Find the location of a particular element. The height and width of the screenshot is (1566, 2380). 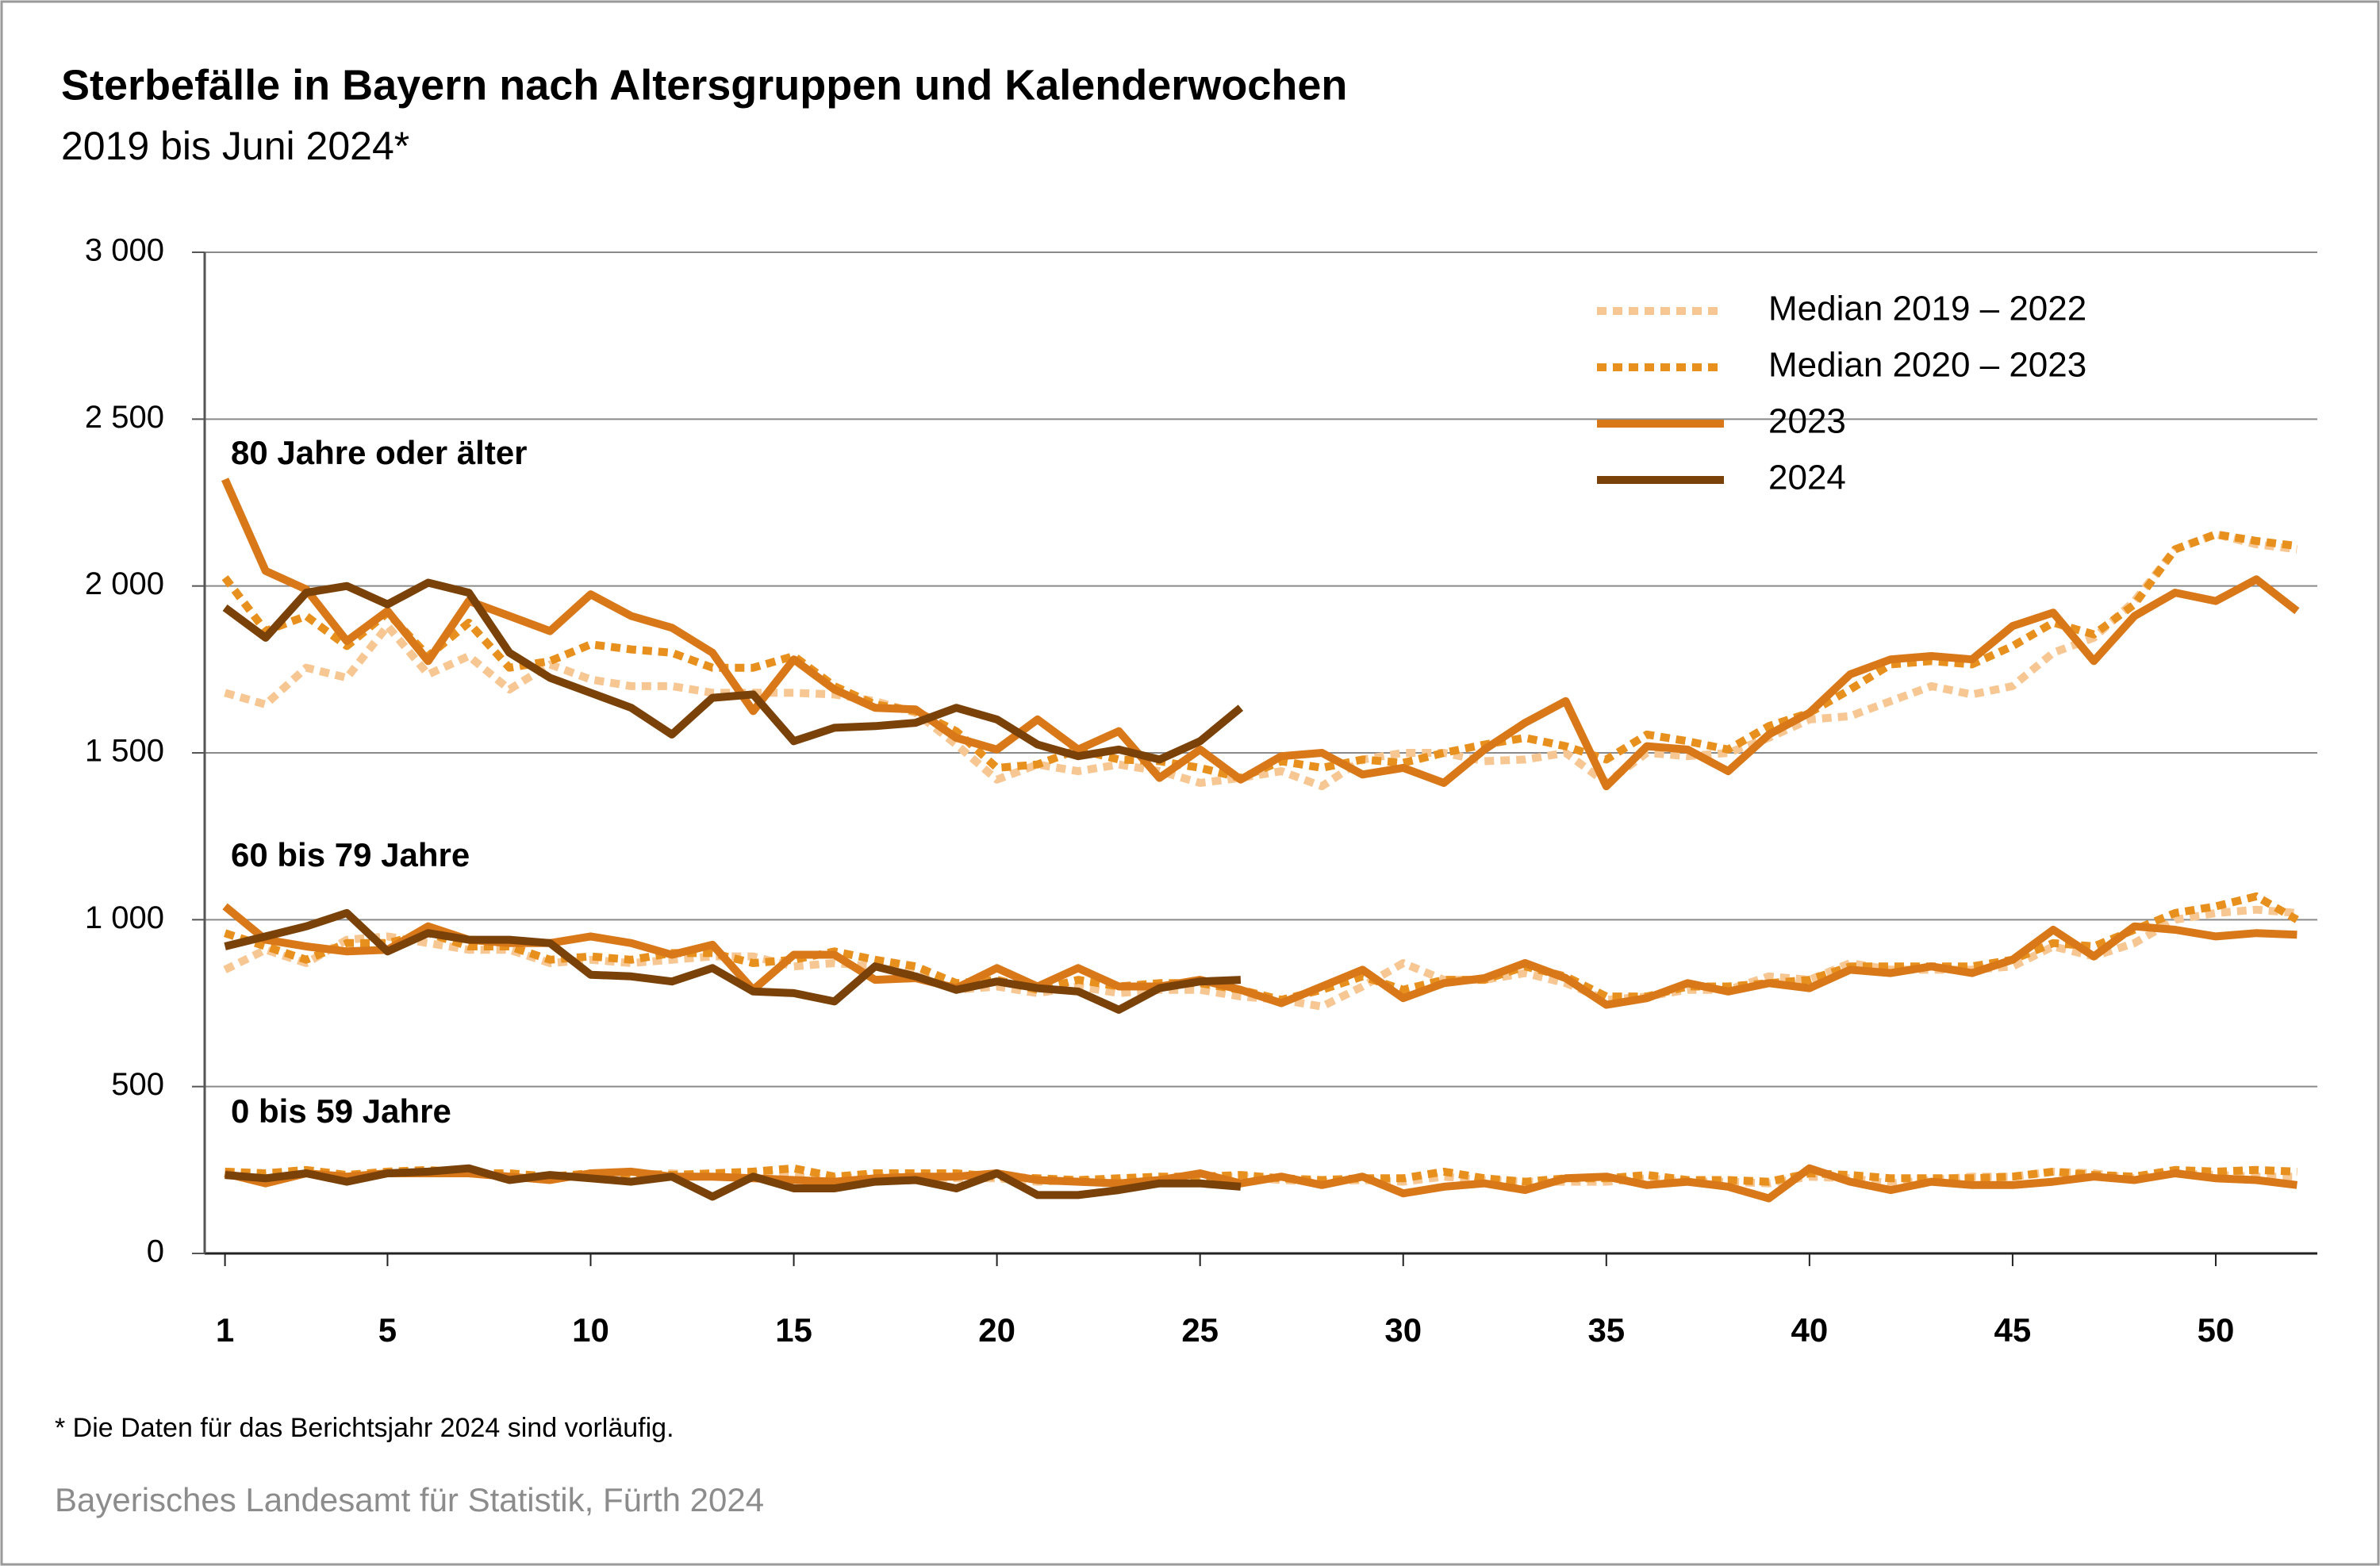

legend-label: 2023 is located at coordinates (1807, 421).